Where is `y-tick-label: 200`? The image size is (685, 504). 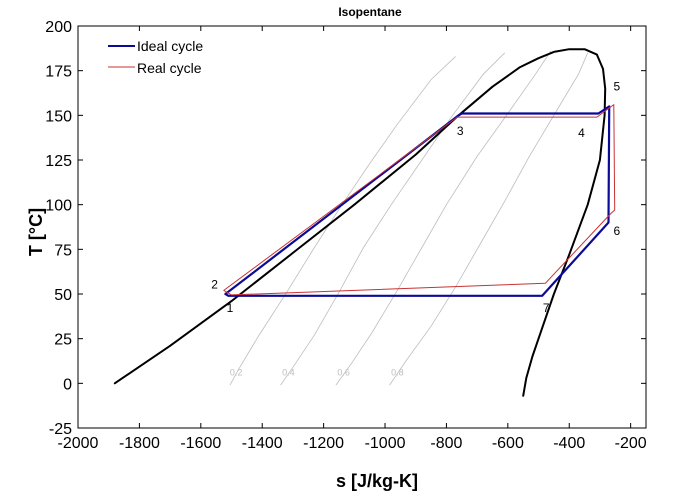 y-tick-label: 200 is located at coordinates (58, 27).